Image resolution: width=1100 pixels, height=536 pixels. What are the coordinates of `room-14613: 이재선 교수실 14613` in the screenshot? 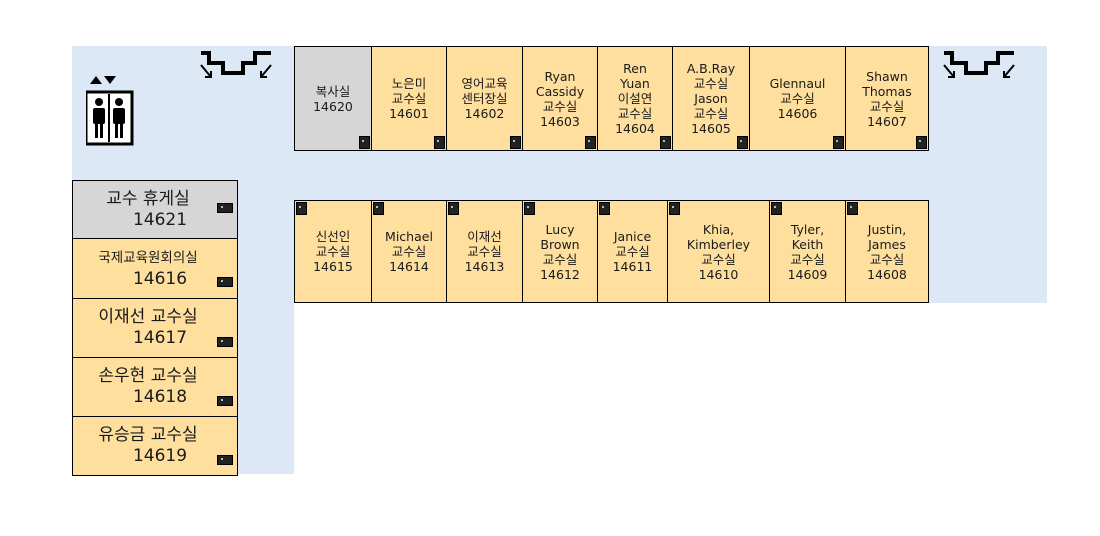 It's located at (484, 251).